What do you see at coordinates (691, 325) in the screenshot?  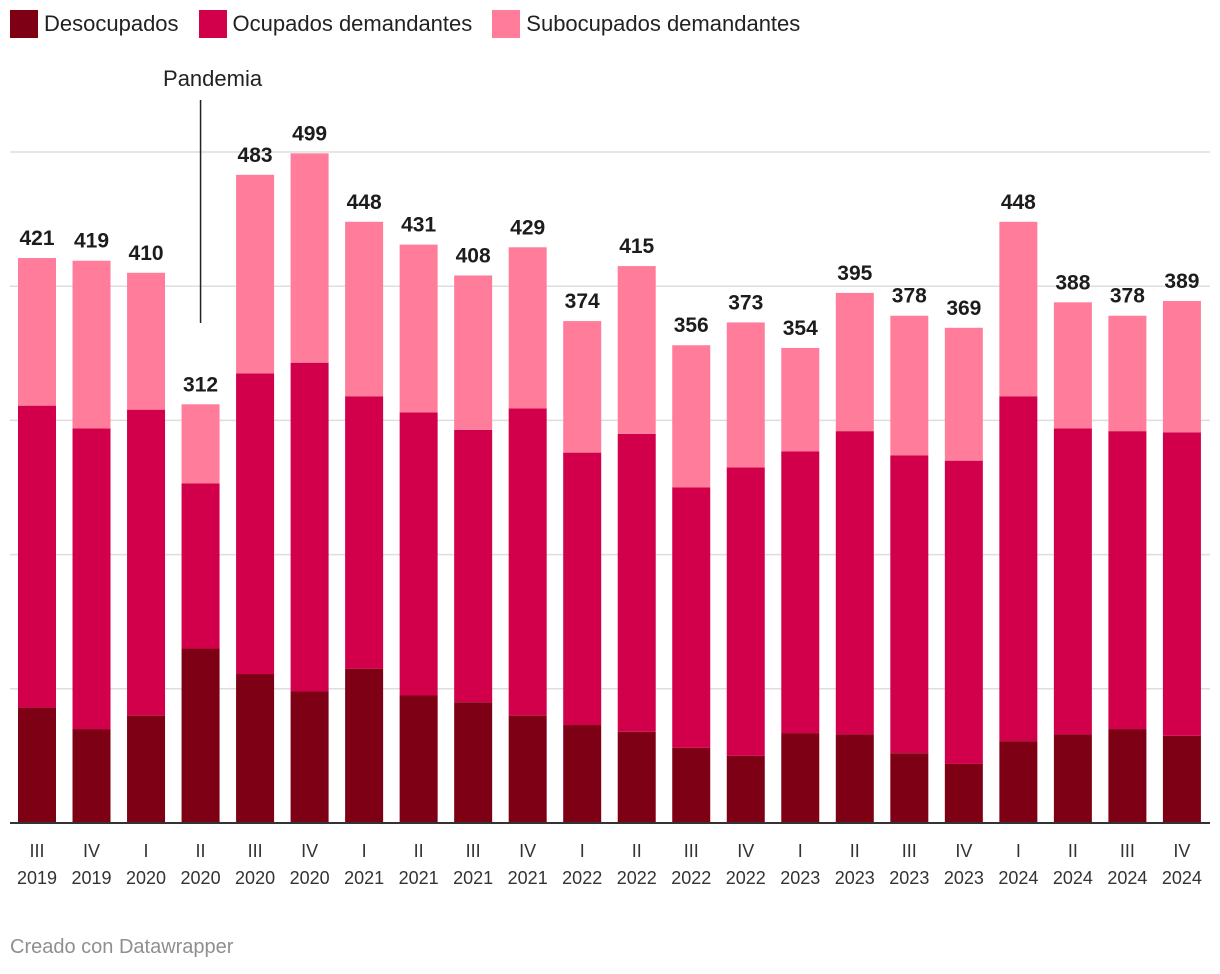 I see `bar-total-label: 356` at bounding box center [691, 325].